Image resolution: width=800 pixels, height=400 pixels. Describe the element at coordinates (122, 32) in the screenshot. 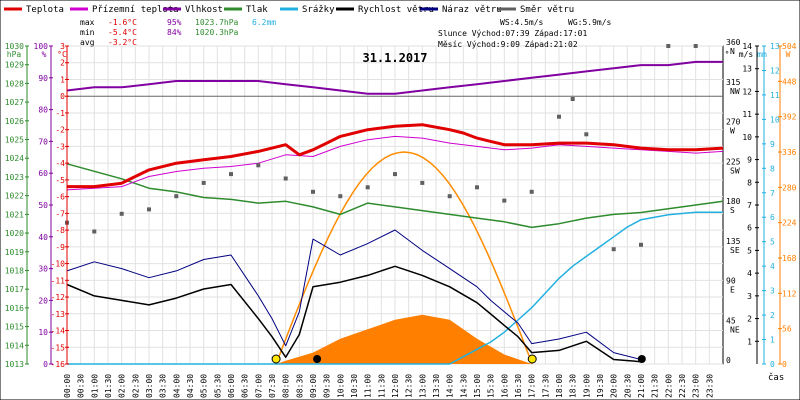

I see `stats-value: -5.4°C` at that location.